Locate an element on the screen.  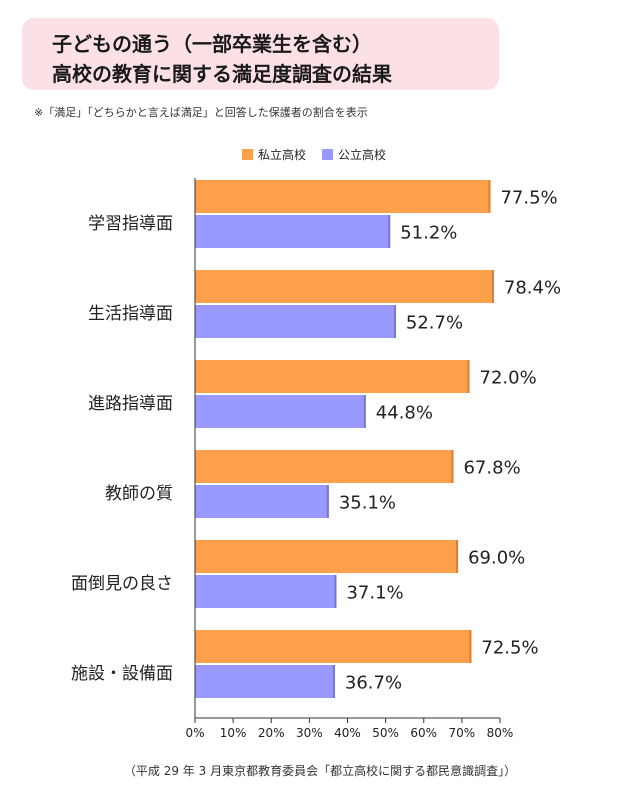
legend-label-2: 公立高校 is located at coordinates (362, 154).